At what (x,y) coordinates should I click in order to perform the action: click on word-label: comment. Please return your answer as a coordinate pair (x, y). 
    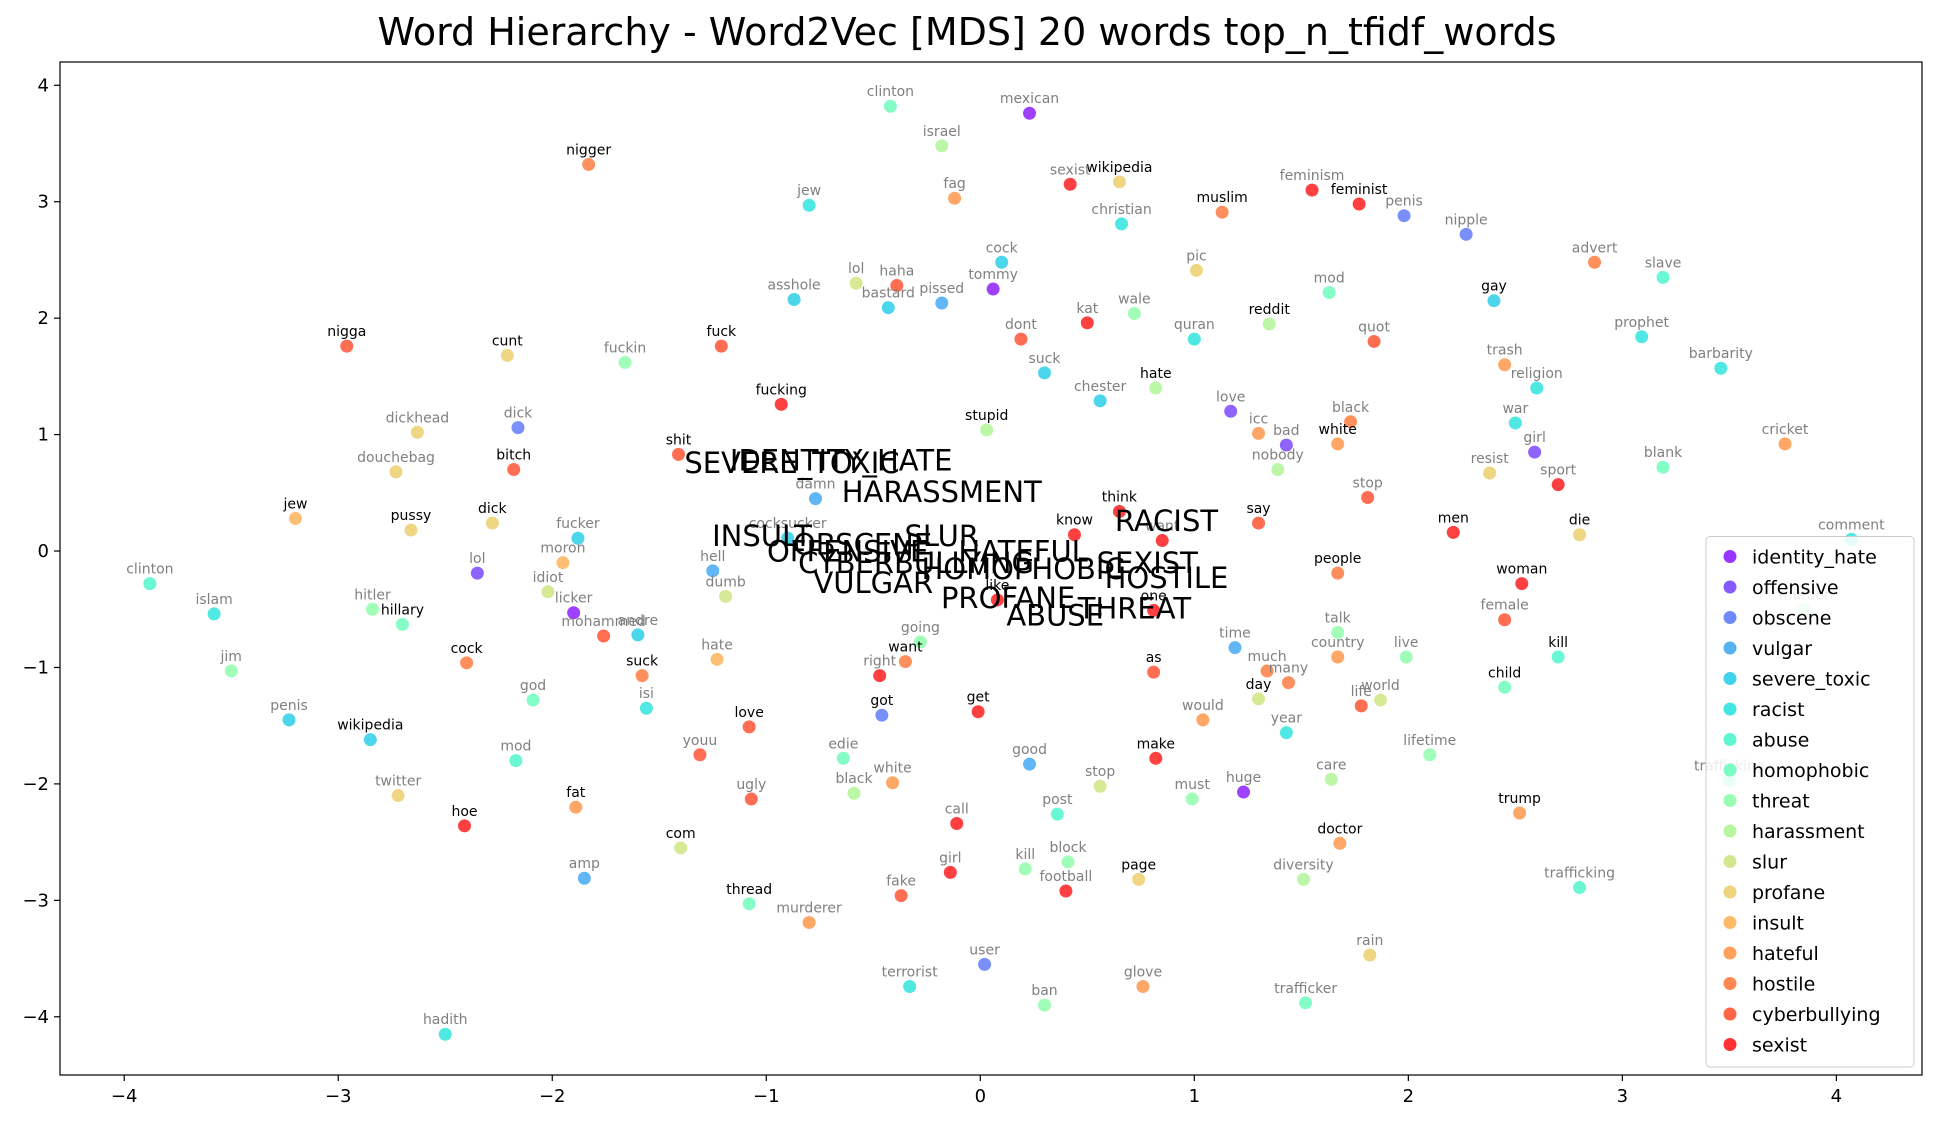
    Looking at the image, I should click on (1851, 525).